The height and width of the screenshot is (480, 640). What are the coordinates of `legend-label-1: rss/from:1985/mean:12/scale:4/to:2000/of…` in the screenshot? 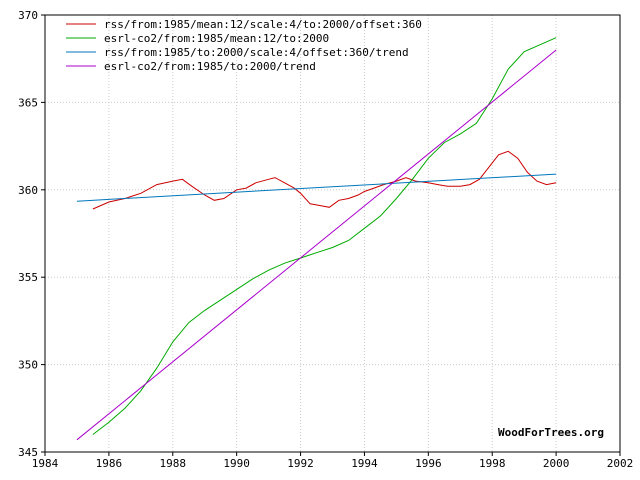 It's located at (263, 24).